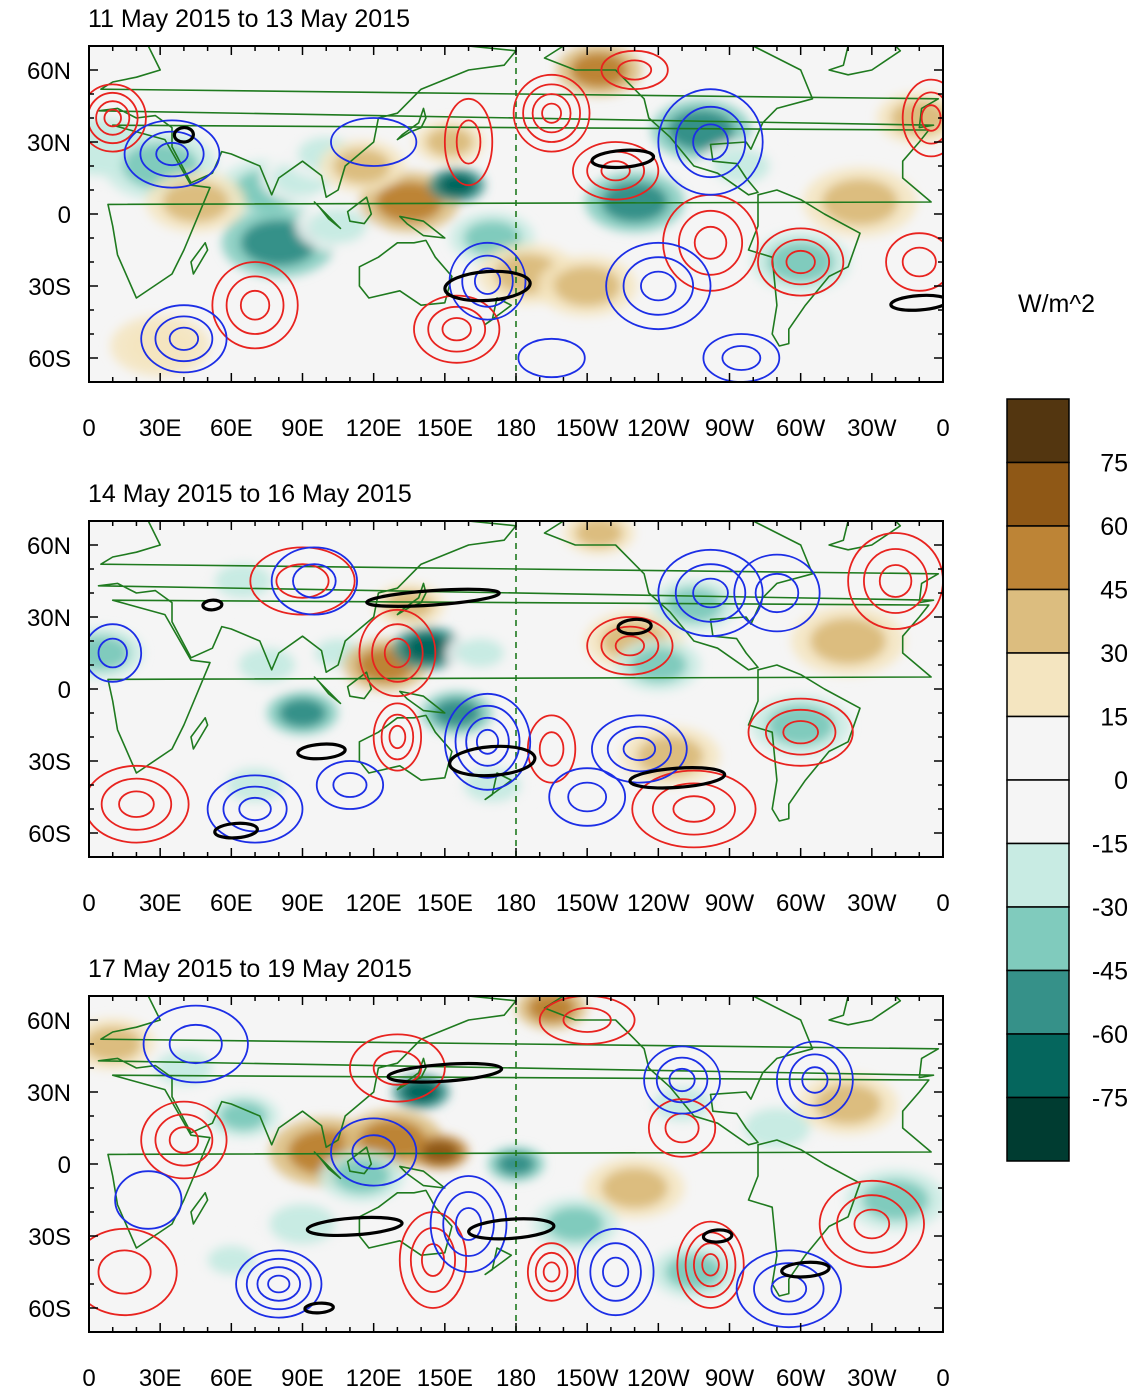 The width and height of the screenshot is (1138, 1393). I want to click on colorbar-tick-label: 0, so click(1121, 781).